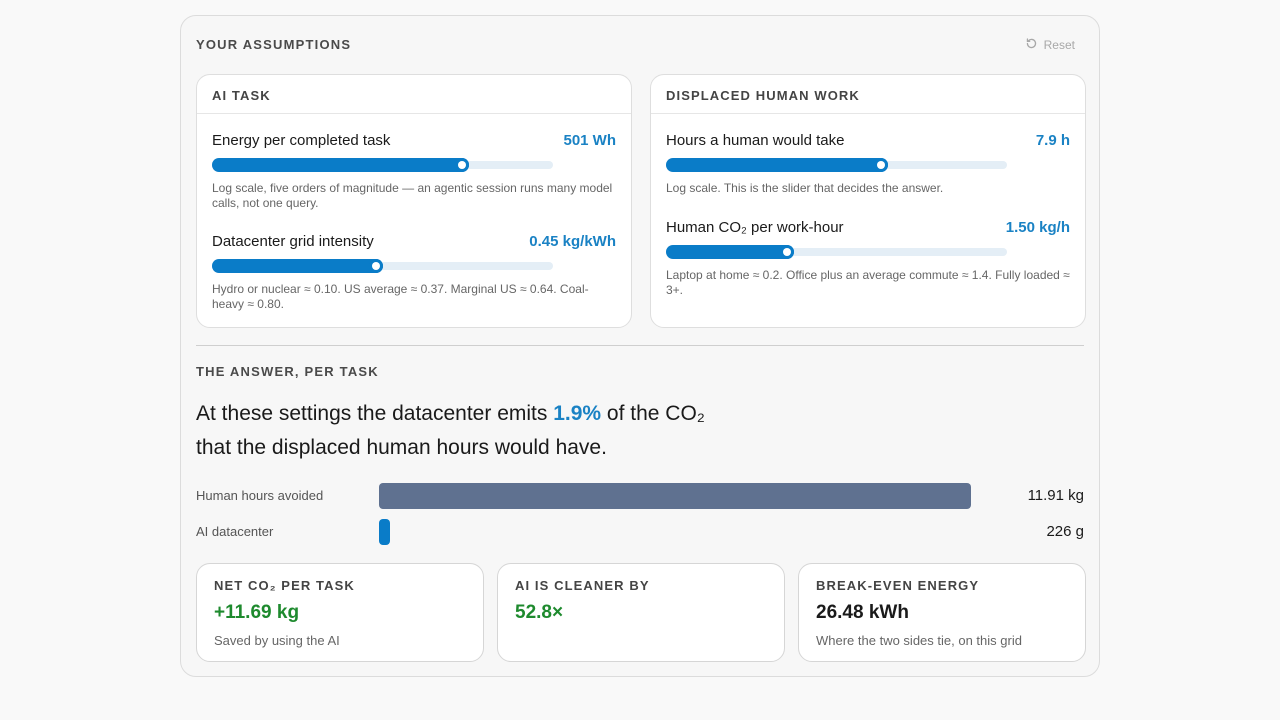 The height and width of the screenshot is (720, 1280). Describe the element at coordinates (898, 585) in the screenshot. I see `stat-title: BREAK-EVEN ENERGY` at that location.